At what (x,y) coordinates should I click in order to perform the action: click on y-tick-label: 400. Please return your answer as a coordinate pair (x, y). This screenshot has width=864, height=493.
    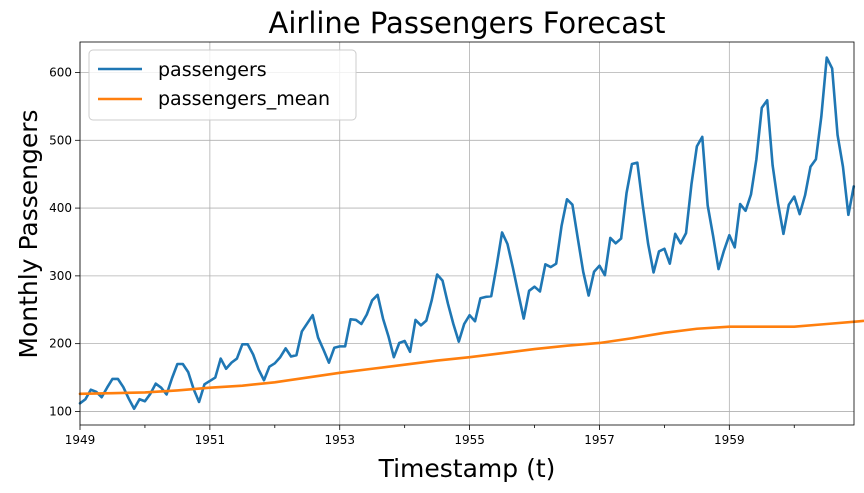
    Looking at the image, I should click on (60, 208).